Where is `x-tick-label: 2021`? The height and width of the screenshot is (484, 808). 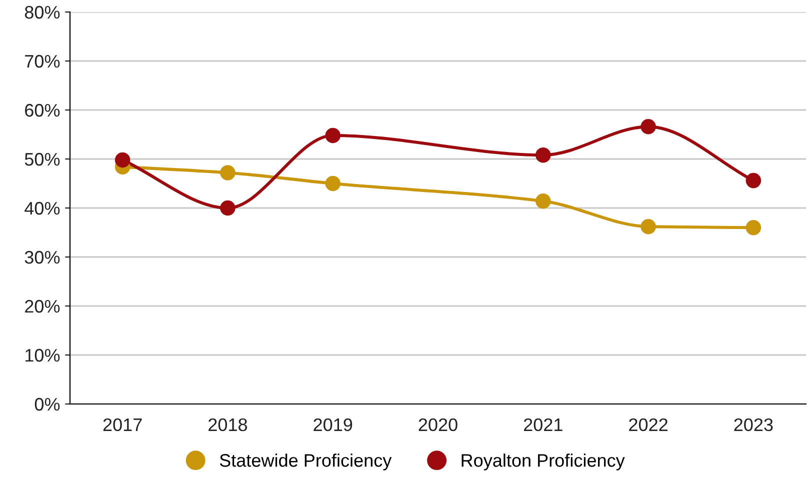 x-tick-label: 2021 is located at coordinates (543, 425).